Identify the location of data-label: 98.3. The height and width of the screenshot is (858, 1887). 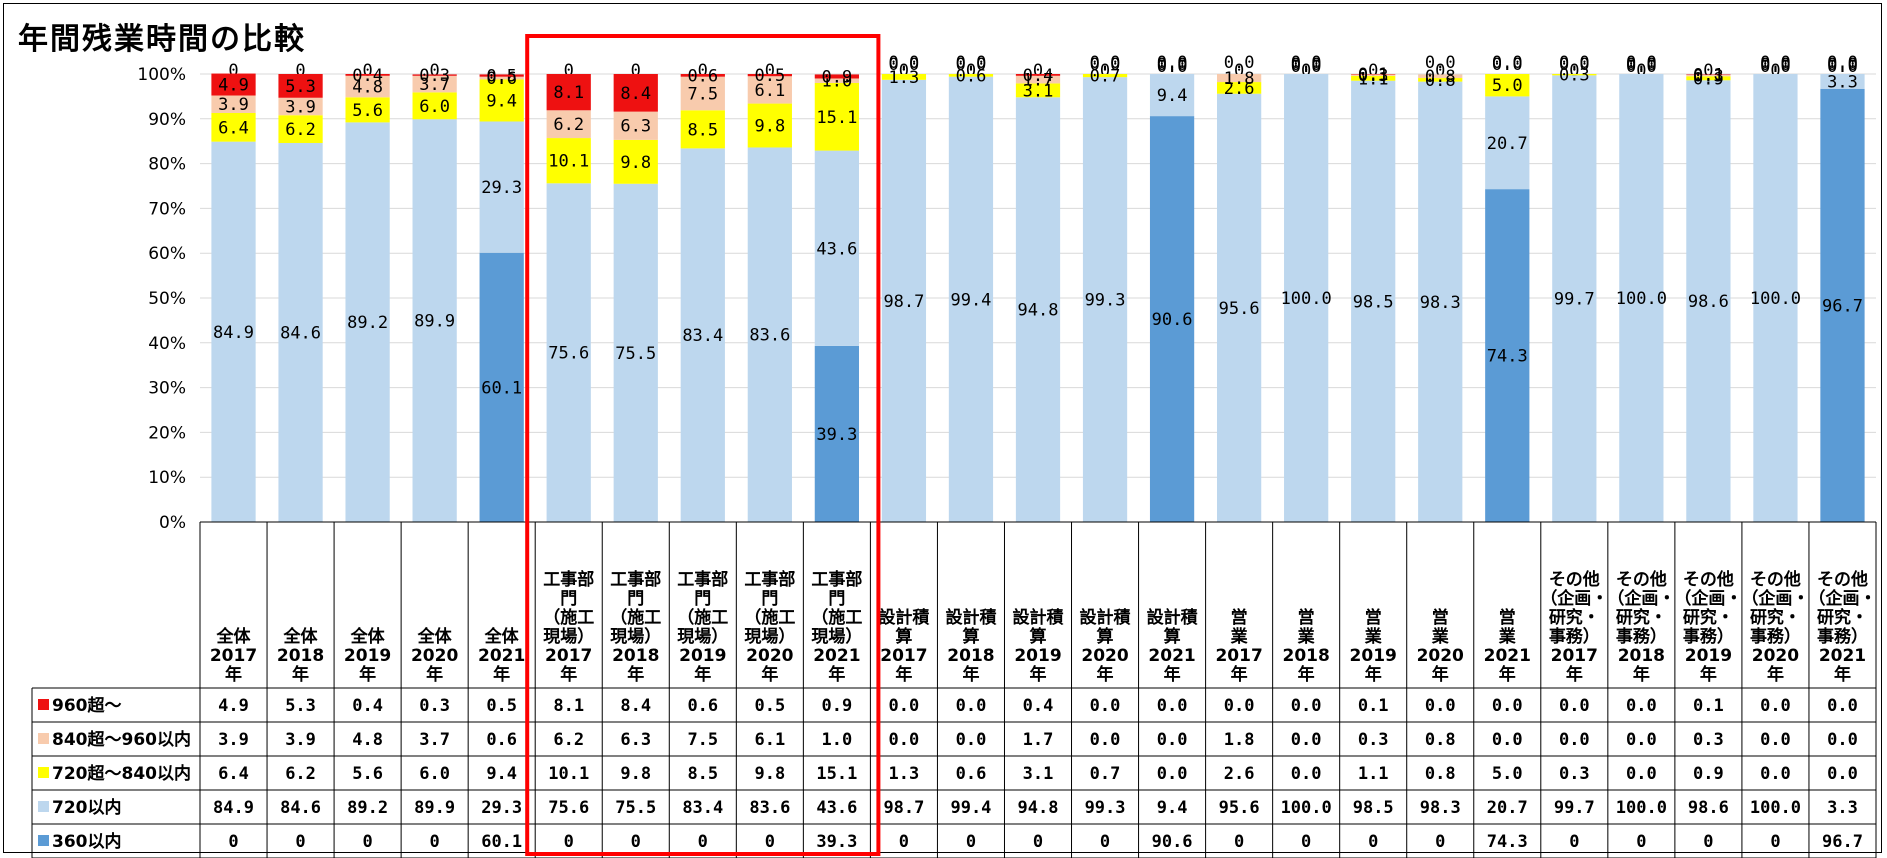
(1440, 303).